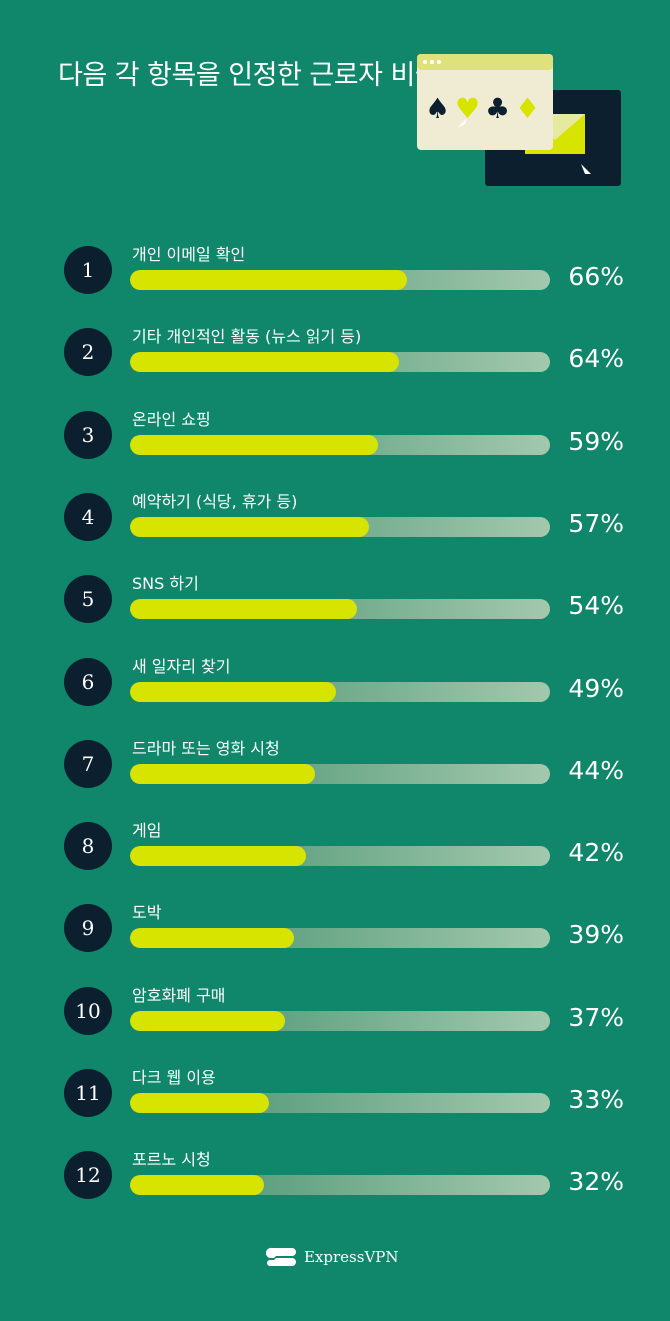  Describe the element at coordinates (596, 1099) in the screenshot. I see `value-label: 33%` at that location.